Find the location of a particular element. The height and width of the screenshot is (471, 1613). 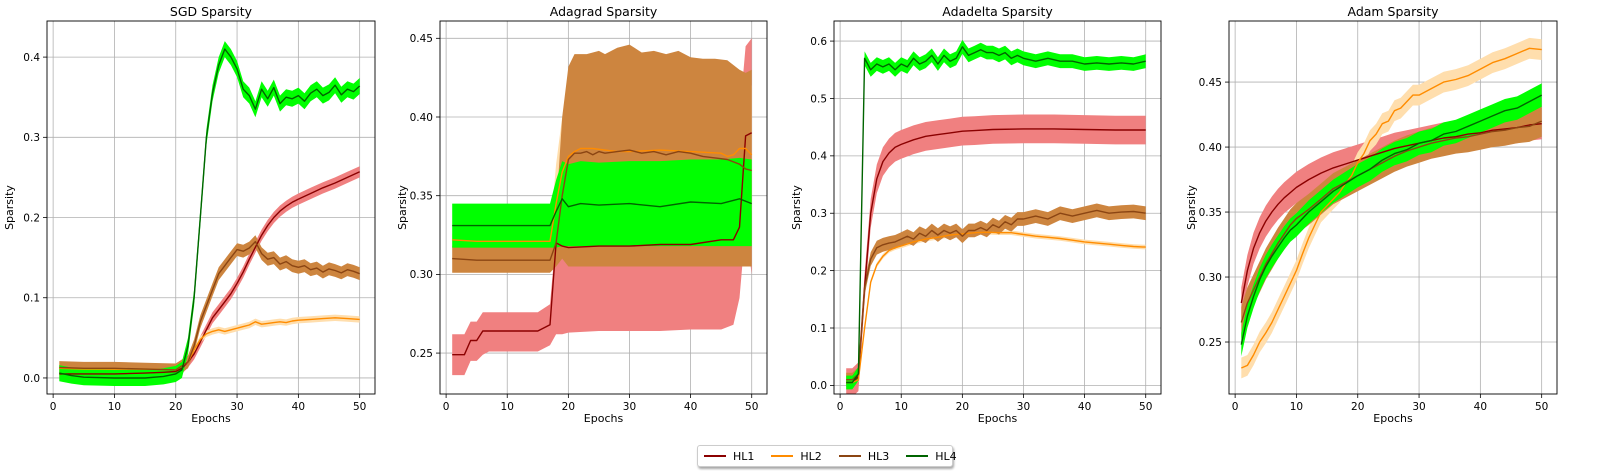

sgd-sparsity-line-hl3 is located at coordinates (209, 305).